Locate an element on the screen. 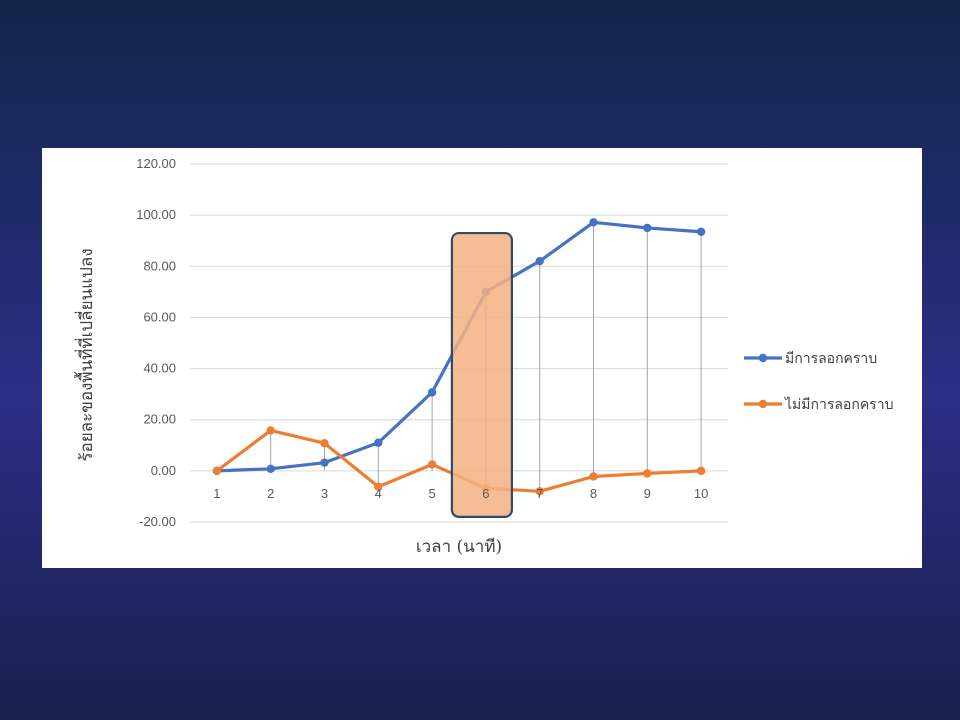  highlight-box is located at coordinates (481, 374).